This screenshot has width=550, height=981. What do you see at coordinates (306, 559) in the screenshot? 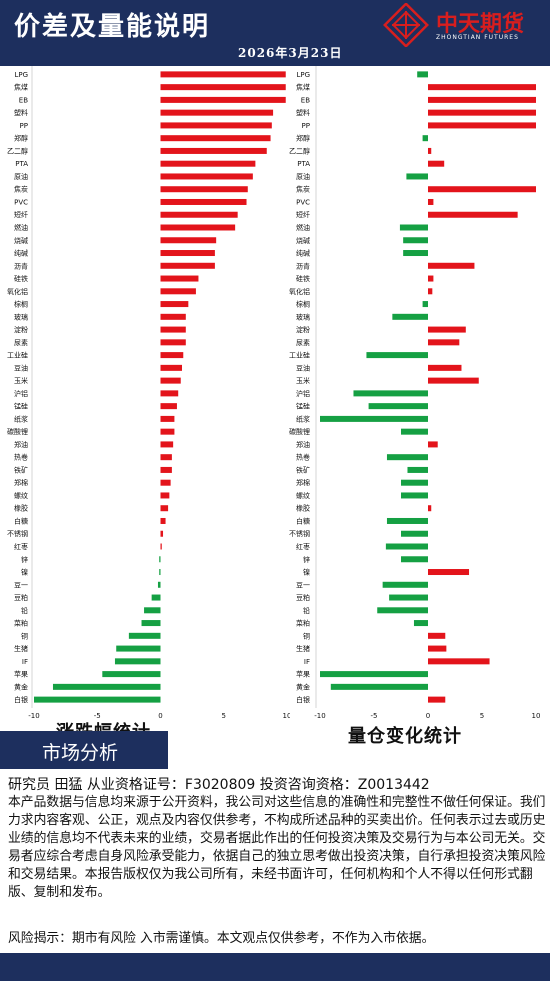
I see `category-label: 锌` at bounding box center [306, 559].